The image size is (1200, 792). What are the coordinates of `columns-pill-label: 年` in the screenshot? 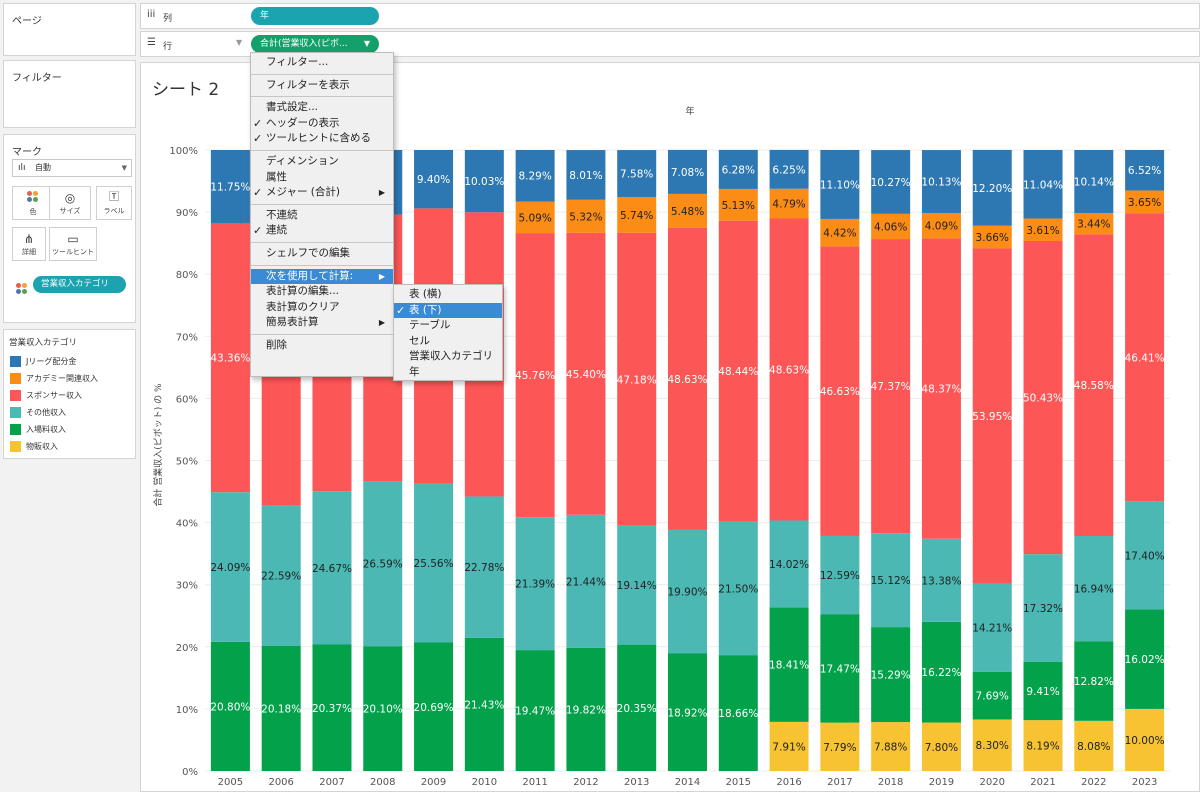 It's located at (265, 16).